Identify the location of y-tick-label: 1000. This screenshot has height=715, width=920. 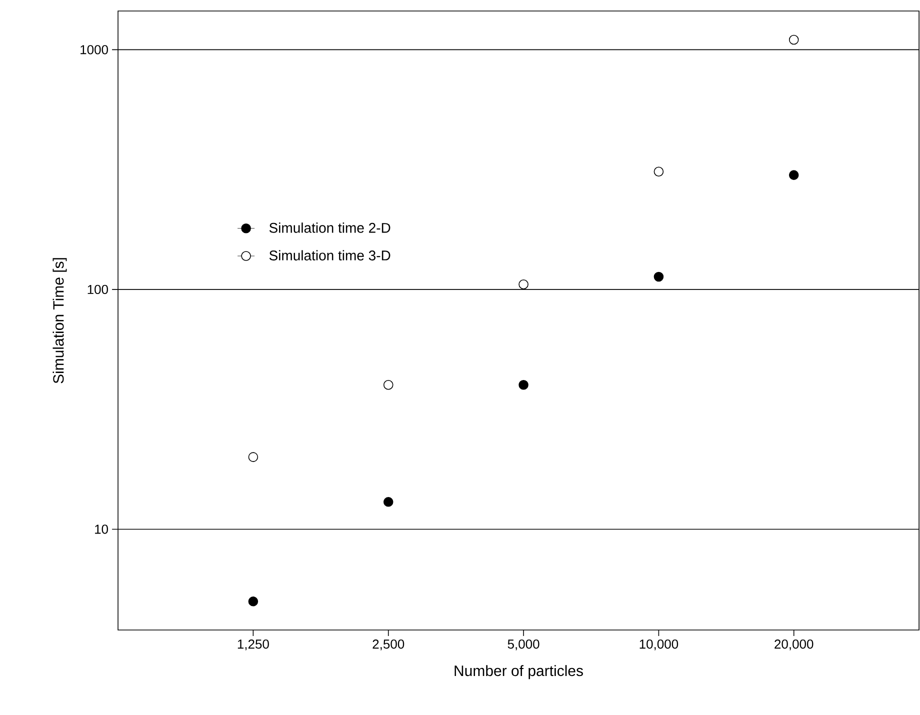
(94, 49).